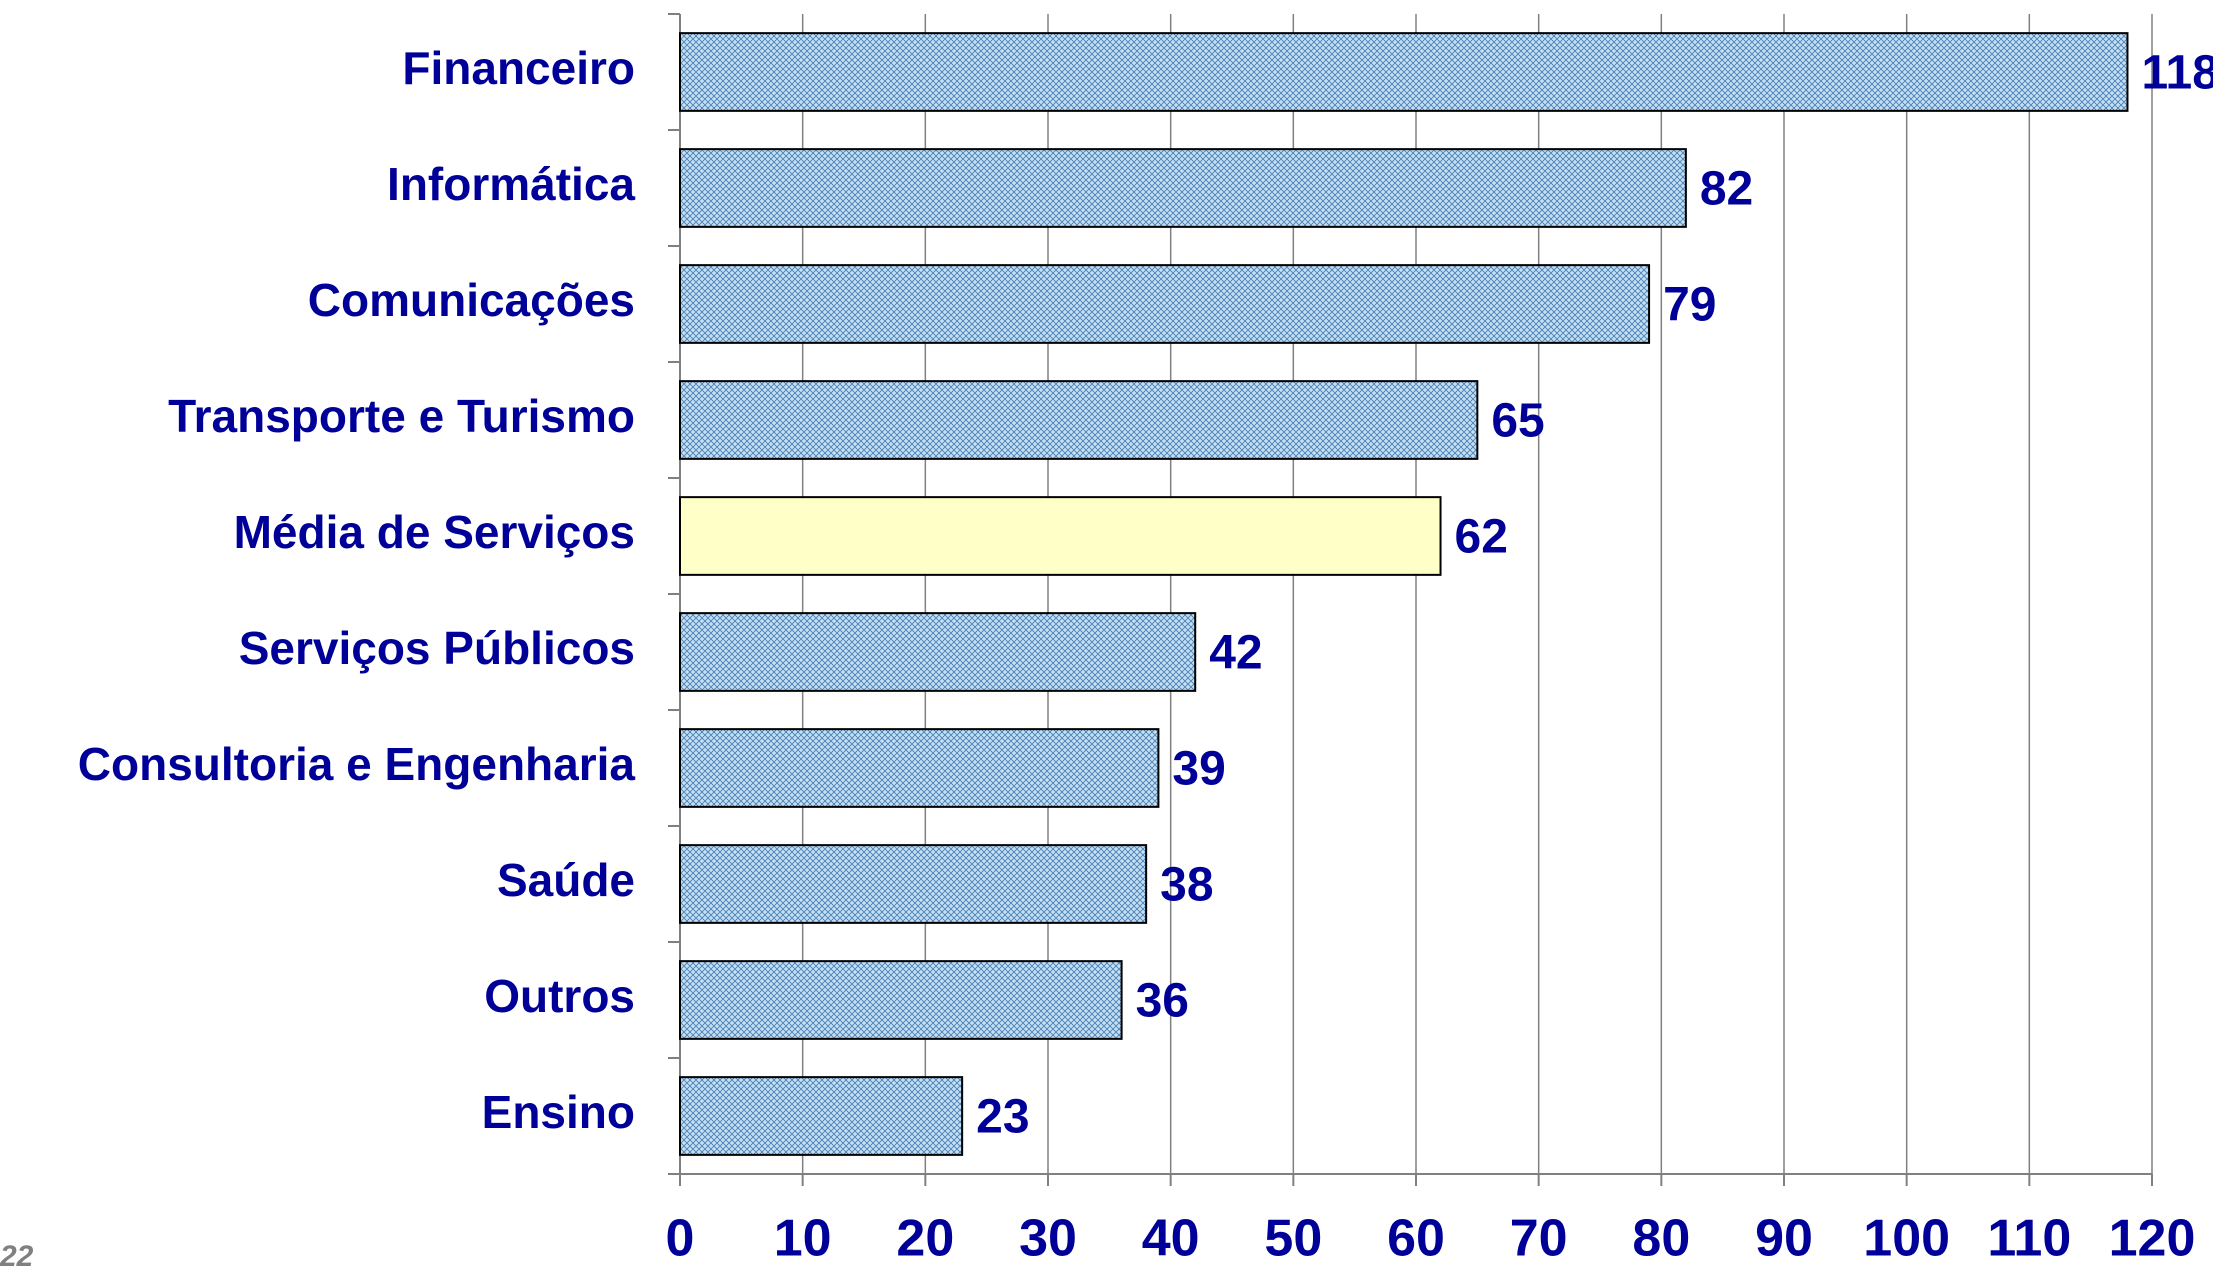  Describe the element at coordinates (1784, 1238) in the screenshot. I see `x-tick-label: 90` at that location.